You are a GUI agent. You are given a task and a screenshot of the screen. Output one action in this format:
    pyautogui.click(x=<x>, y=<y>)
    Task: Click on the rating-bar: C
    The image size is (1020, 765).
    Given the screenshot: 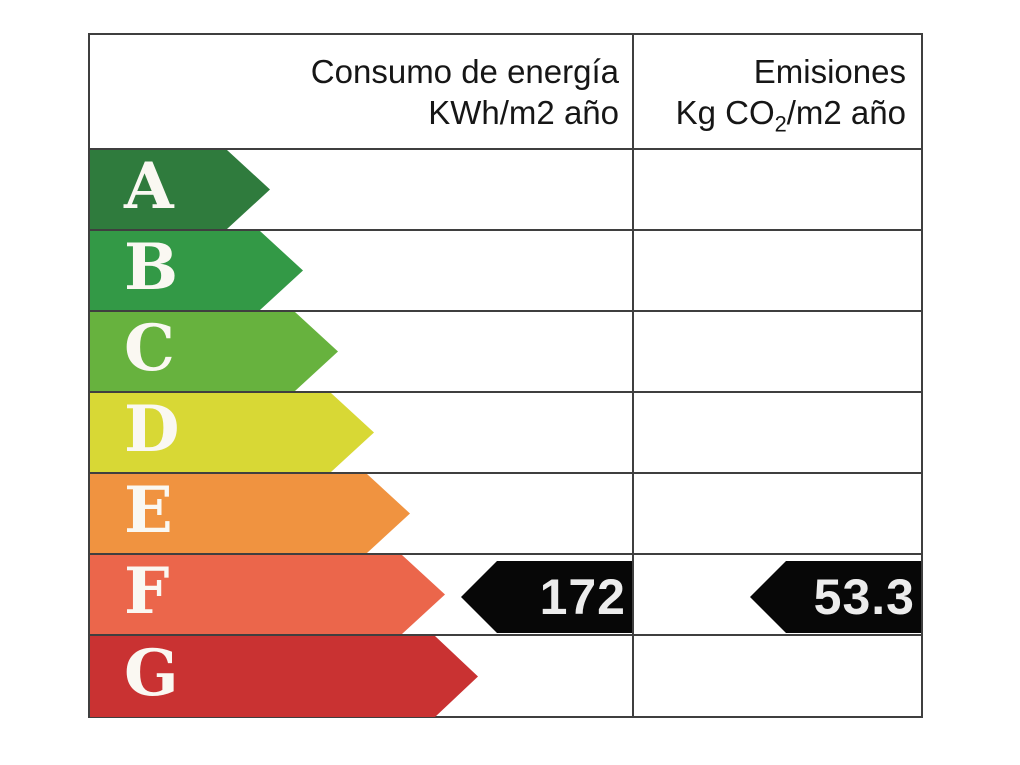 What is the action you would take?
    pyautogui.click(x=214, y=351)
    